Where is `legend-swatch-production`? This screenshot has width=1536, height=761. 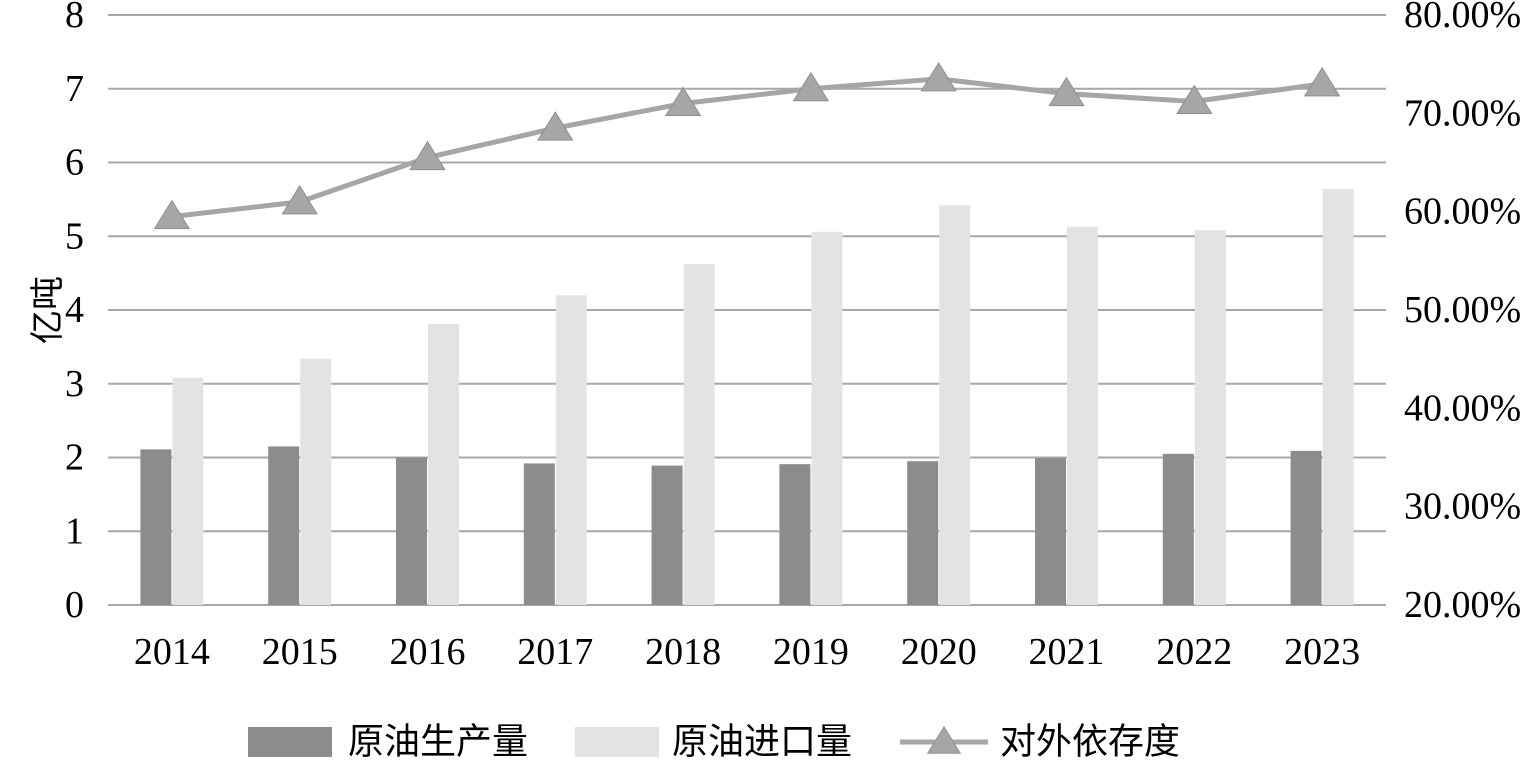 legend-swatch-production is located at coordinates (290, 742).